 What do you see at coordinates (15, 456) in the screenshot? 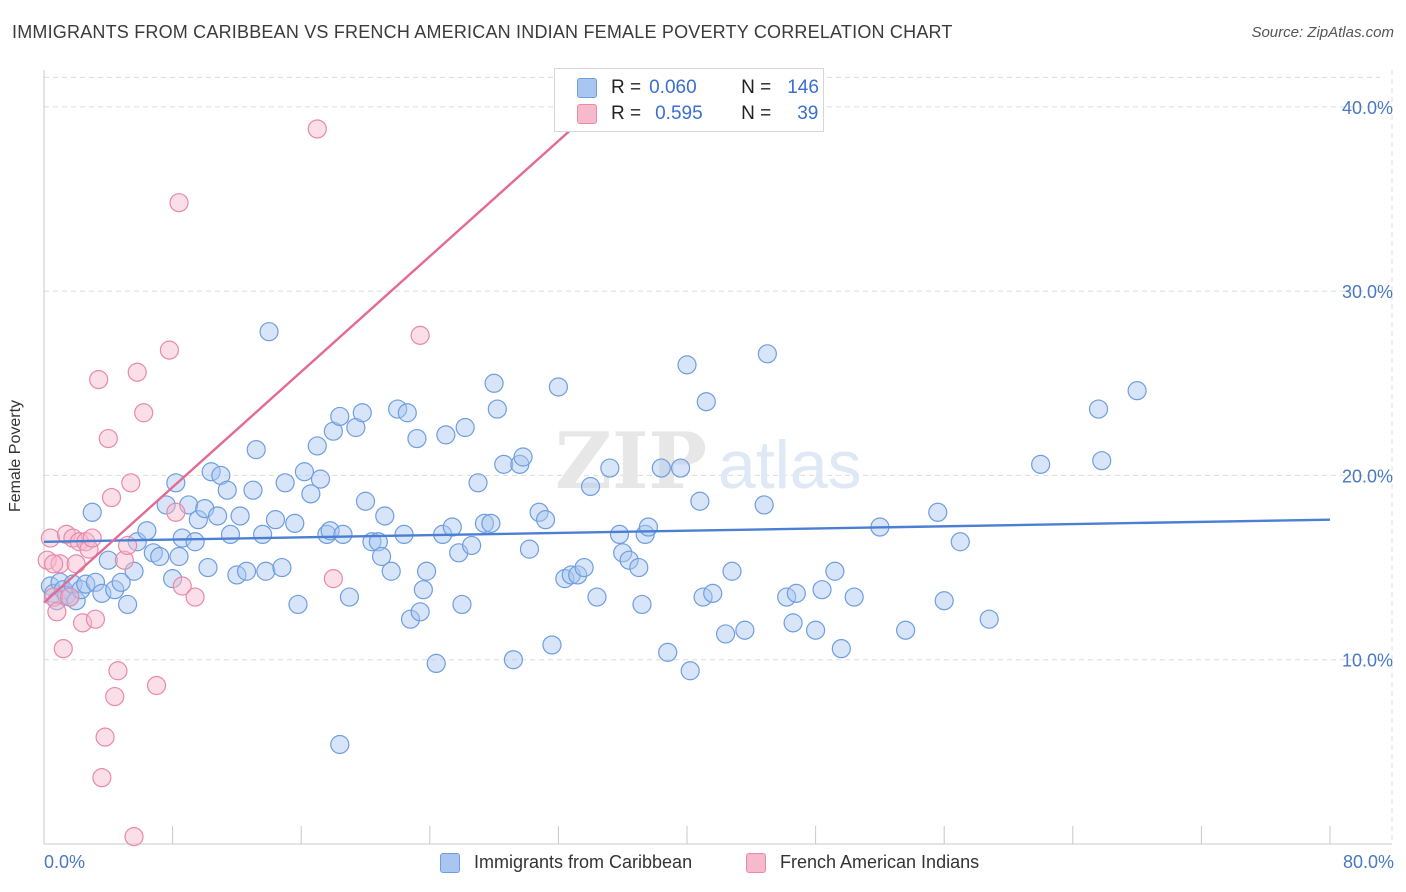
I see `y-axis-label: Female Poverty` at bounding box center [15, 456].